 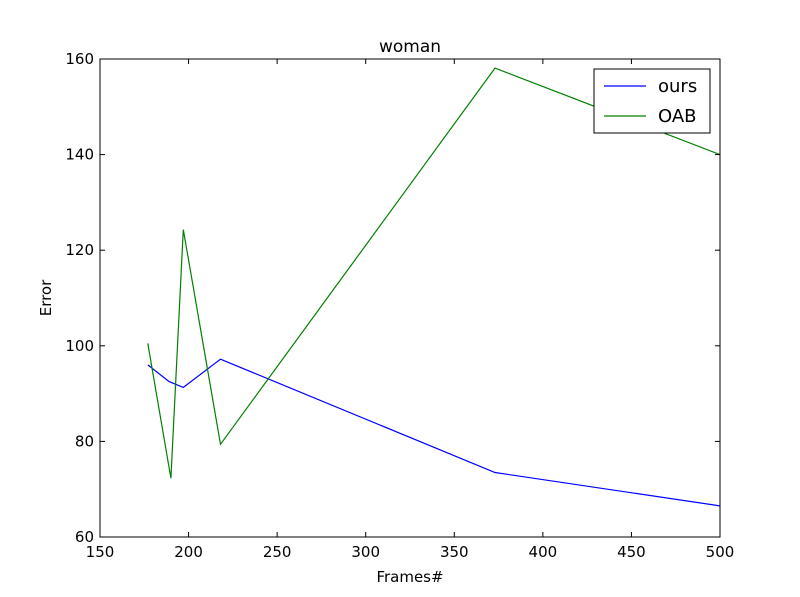 I want to click on y-tick-label: 60, so click(x=84, y=537).